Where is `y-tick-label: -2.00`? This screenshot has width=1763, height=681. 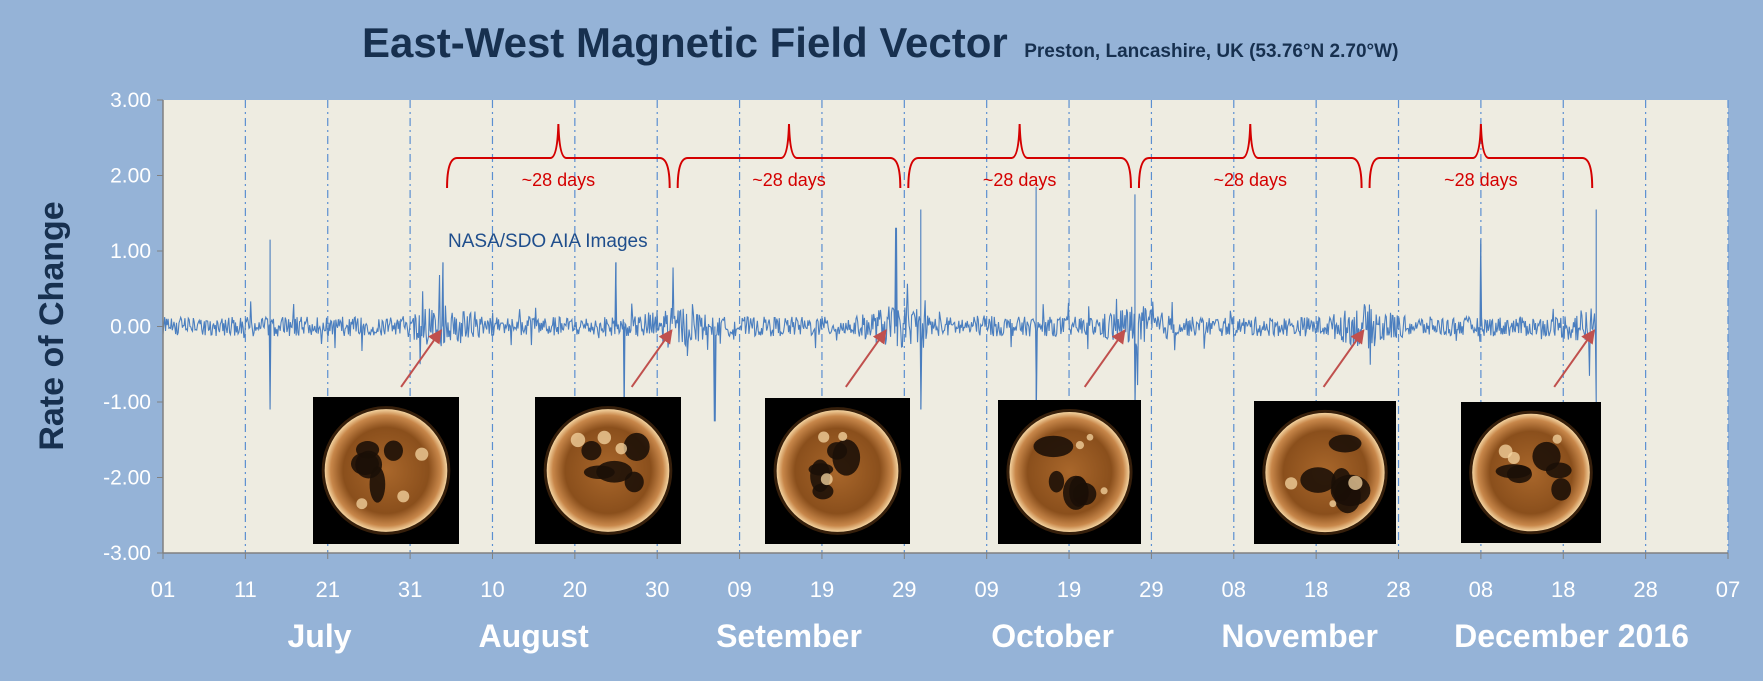
y-tick-label: -2.00 is located at coordinates (127, 478).